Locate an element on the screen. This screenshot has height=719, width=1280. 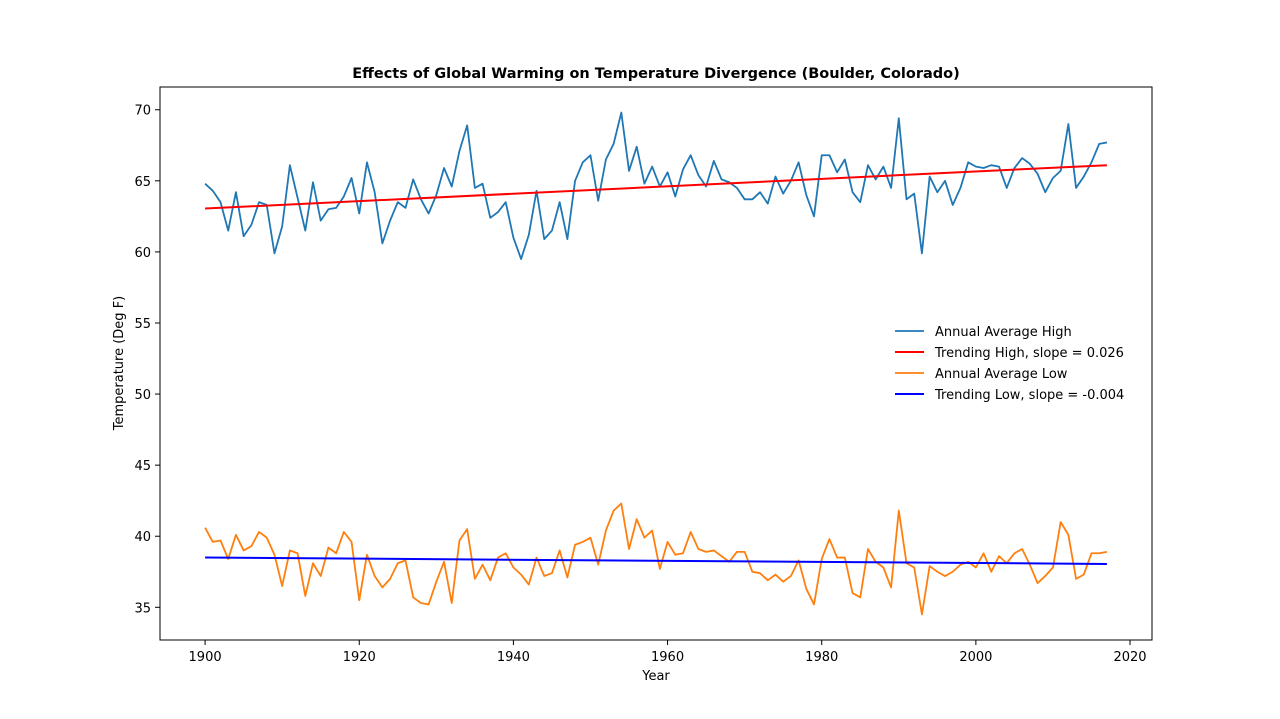
x-axis: 1900 1920 1940 1960 1980 2000 2020 is located at coordinates (668, 652).